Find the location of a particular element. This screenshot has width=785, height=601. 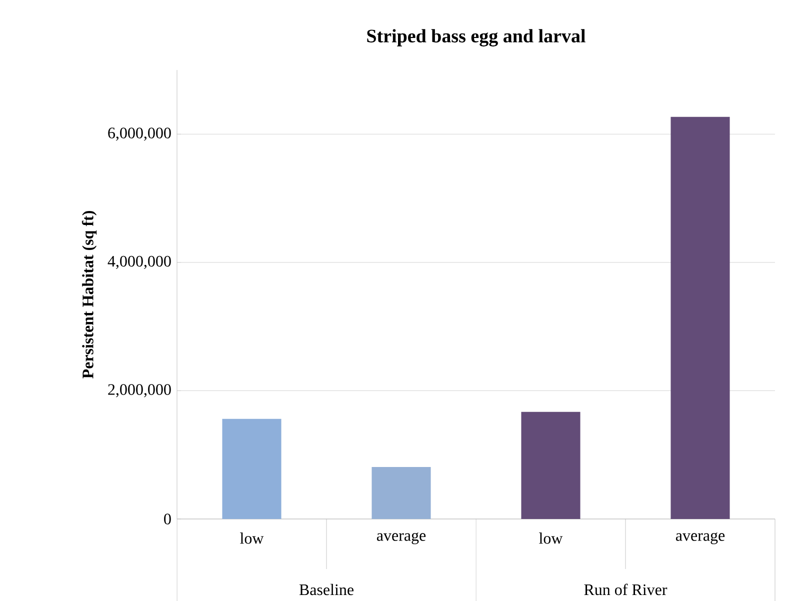

y-axis-title: Persistent Habitat (sq ft) is located at coordinates (89, 294).